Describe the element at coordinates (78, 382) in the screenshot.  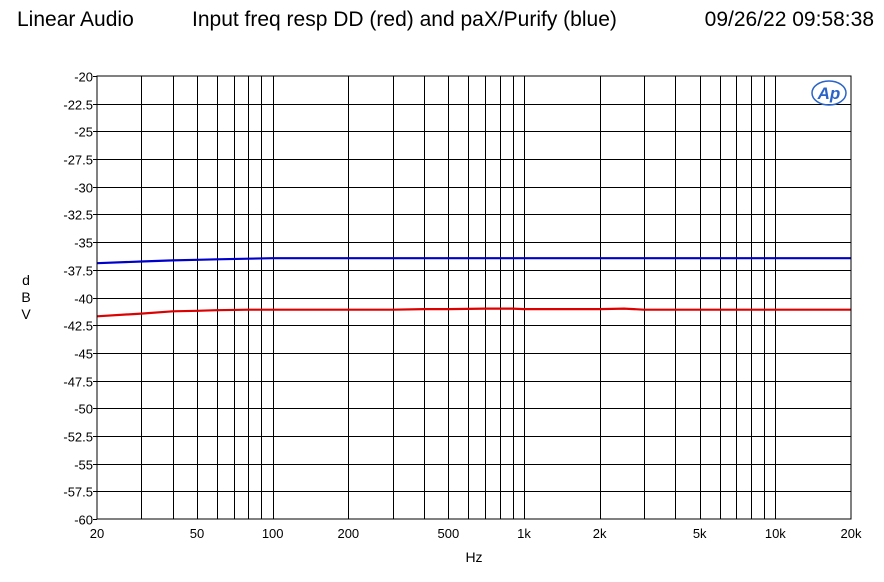
I see `y-tick-label: -47.5` at that location.